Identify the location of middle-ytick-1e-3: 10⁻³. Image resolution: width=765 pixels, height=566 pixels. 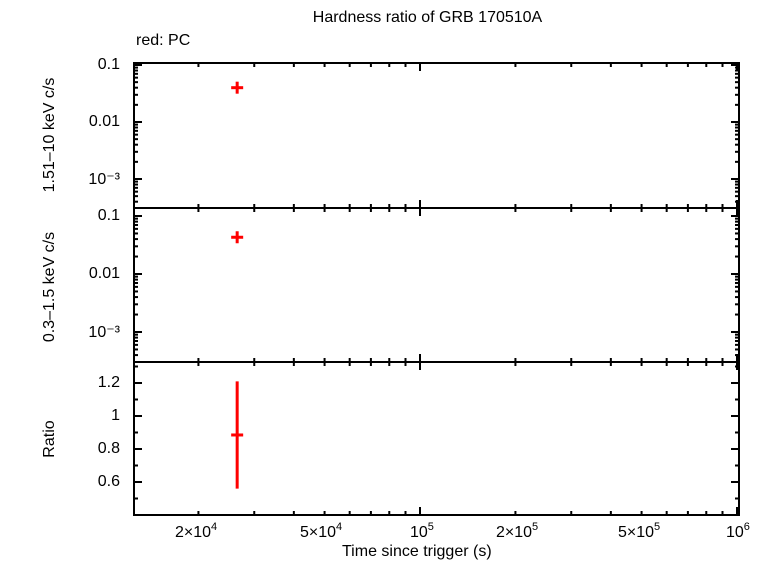
(104, 332).